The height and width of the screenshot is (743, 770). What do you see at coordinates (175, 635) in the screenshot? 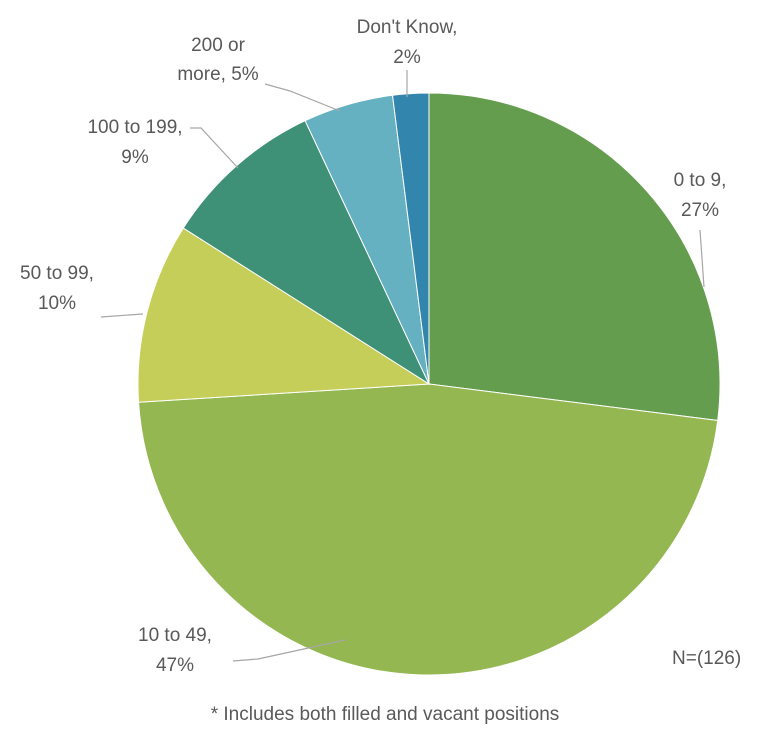
I see `slice-label-2-line1: 10 to 49,` at bounding box center [175, 635].